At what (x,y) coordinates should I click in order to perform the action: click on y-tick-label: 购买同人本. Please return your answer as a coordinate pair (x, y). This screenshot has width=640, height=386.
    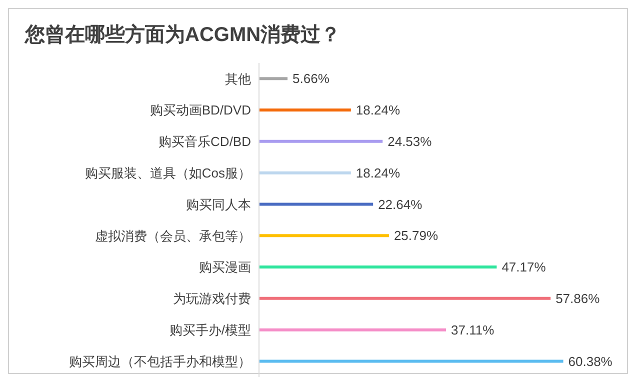
    Looking at the image, I should click on (218, 204).